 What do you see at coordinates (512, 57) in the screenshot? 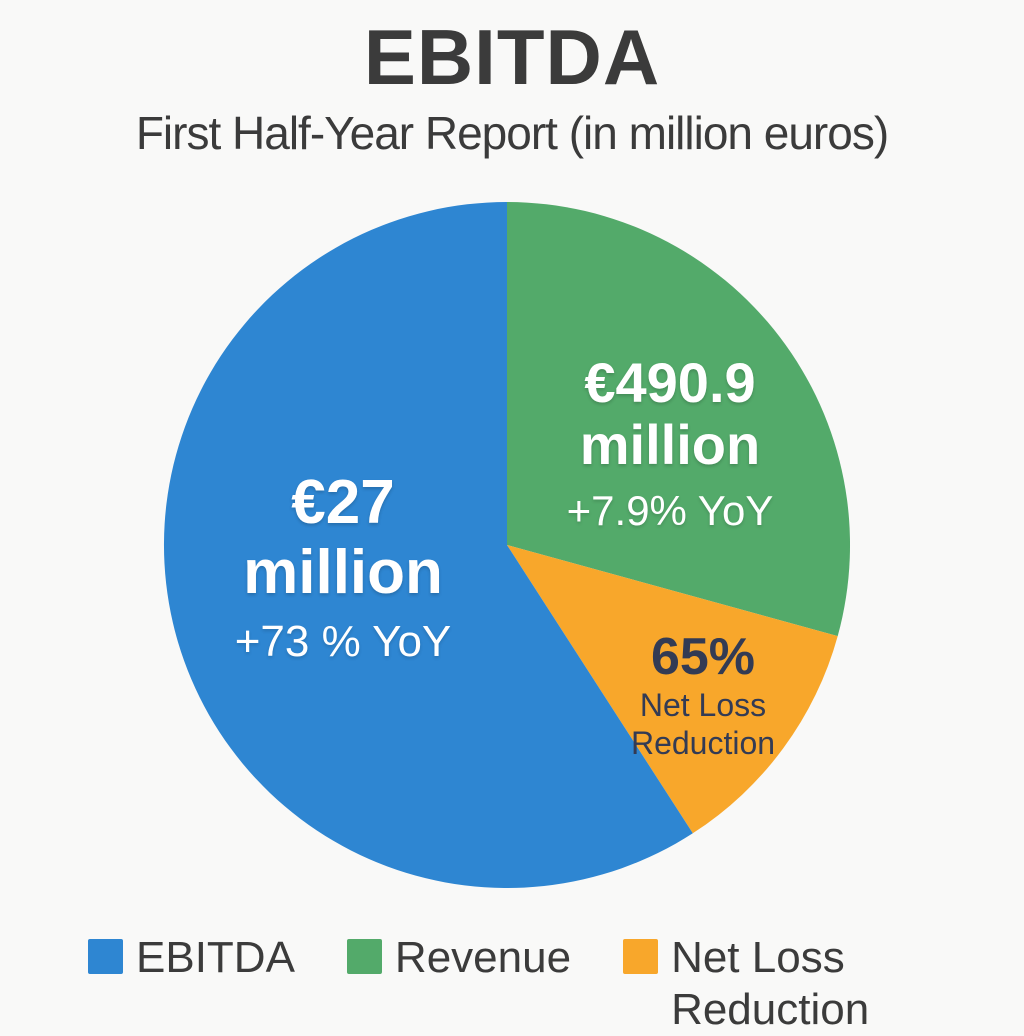
I see `page-title: EBITDA` at bounding box center [512, 57].